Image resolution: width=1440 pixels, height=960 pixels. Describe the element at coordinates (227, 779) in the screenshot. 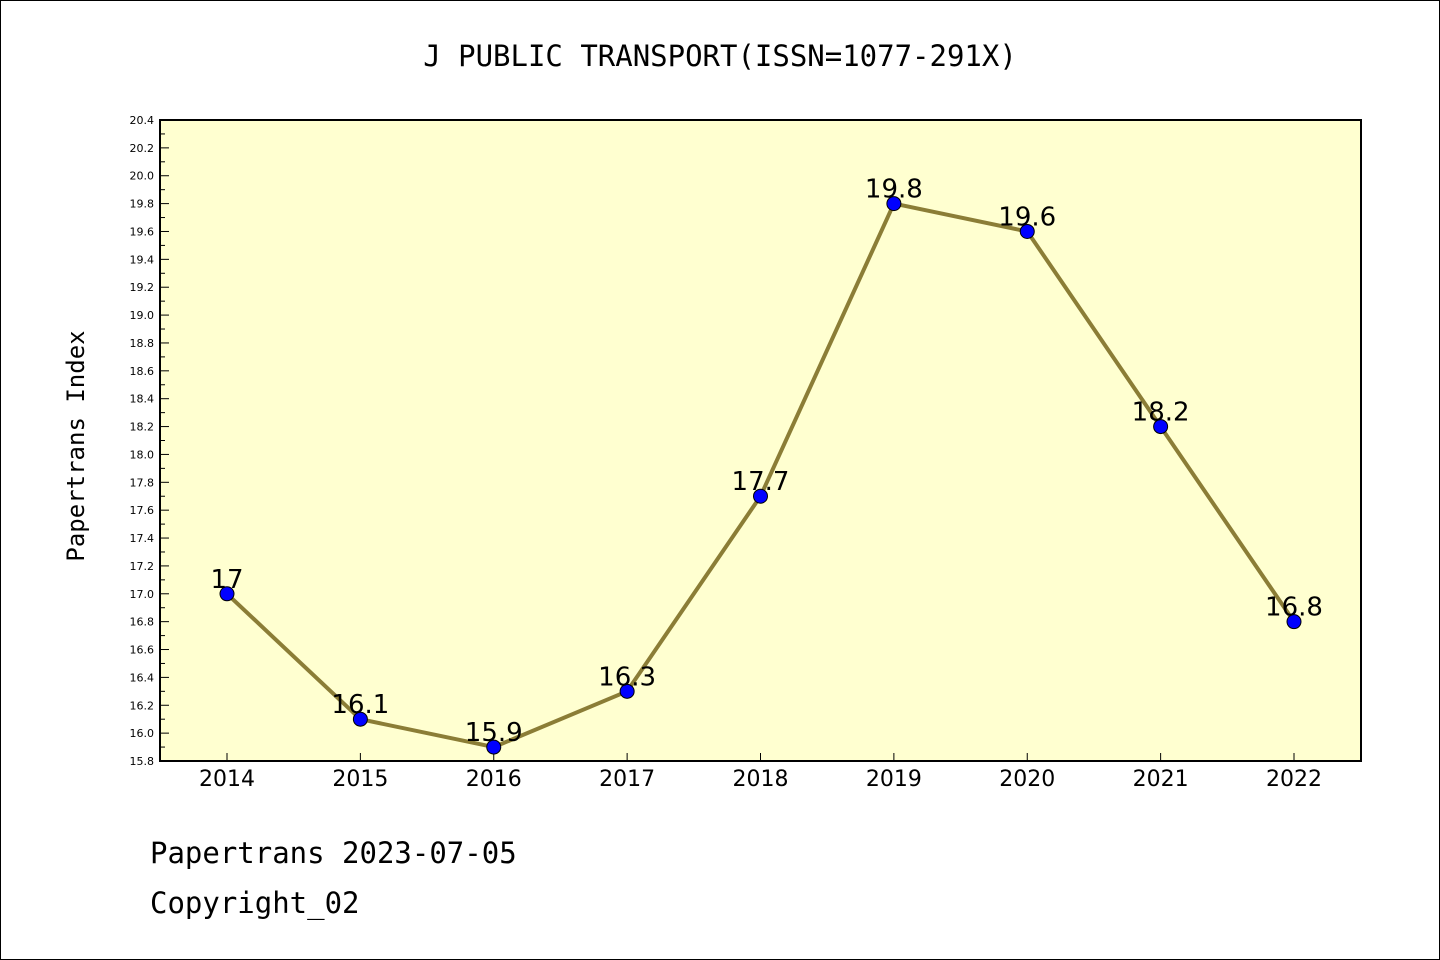

I see `x-tick-label: 2014` at that location.